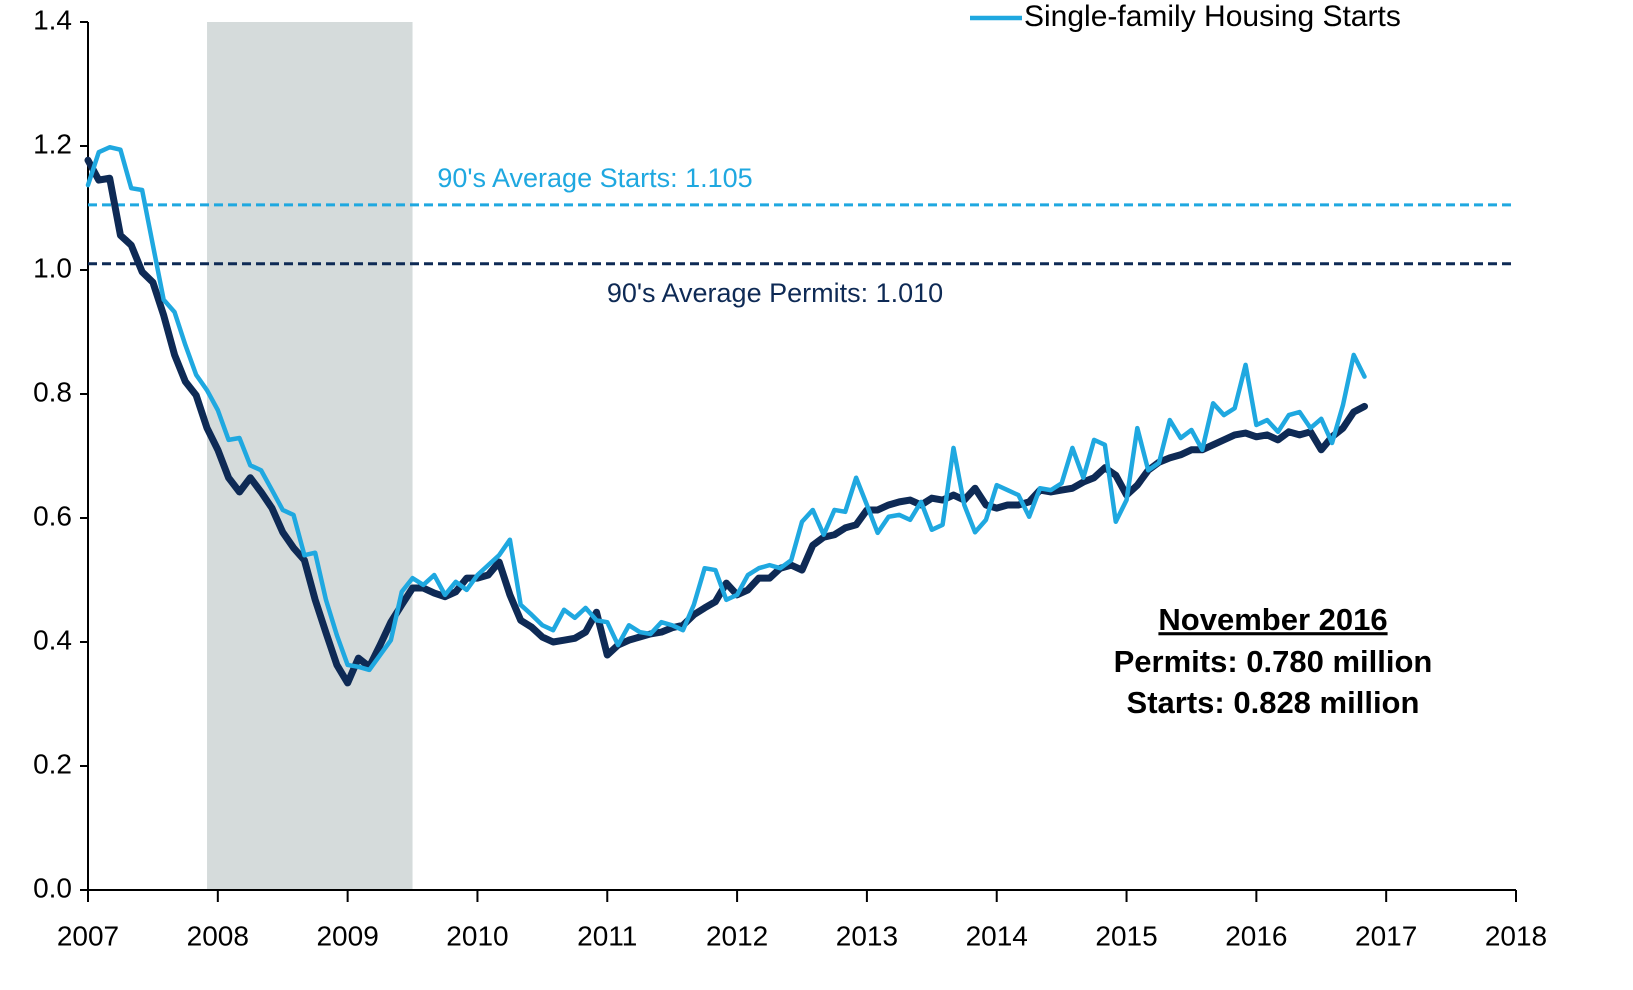 This screenshot has height=990, width=1633. Describe the element at coordinates (607, 935) in the screenshot. I see `x-tick-label: 2011` at that location.